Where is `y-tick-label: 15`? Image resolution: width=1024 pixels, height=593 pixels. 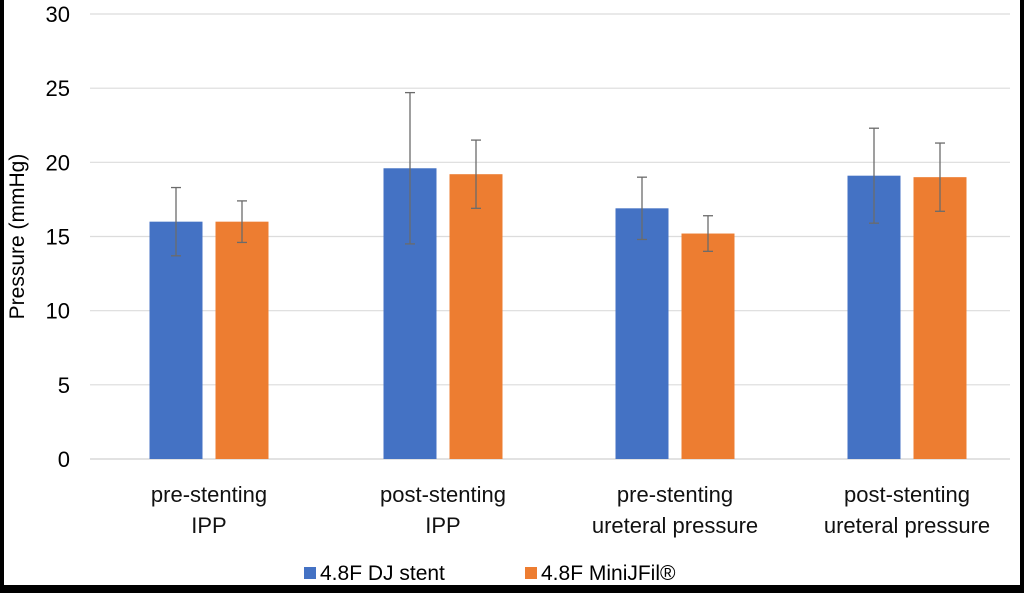
y-tick-label: 15 is located at coordinates (58, 237).